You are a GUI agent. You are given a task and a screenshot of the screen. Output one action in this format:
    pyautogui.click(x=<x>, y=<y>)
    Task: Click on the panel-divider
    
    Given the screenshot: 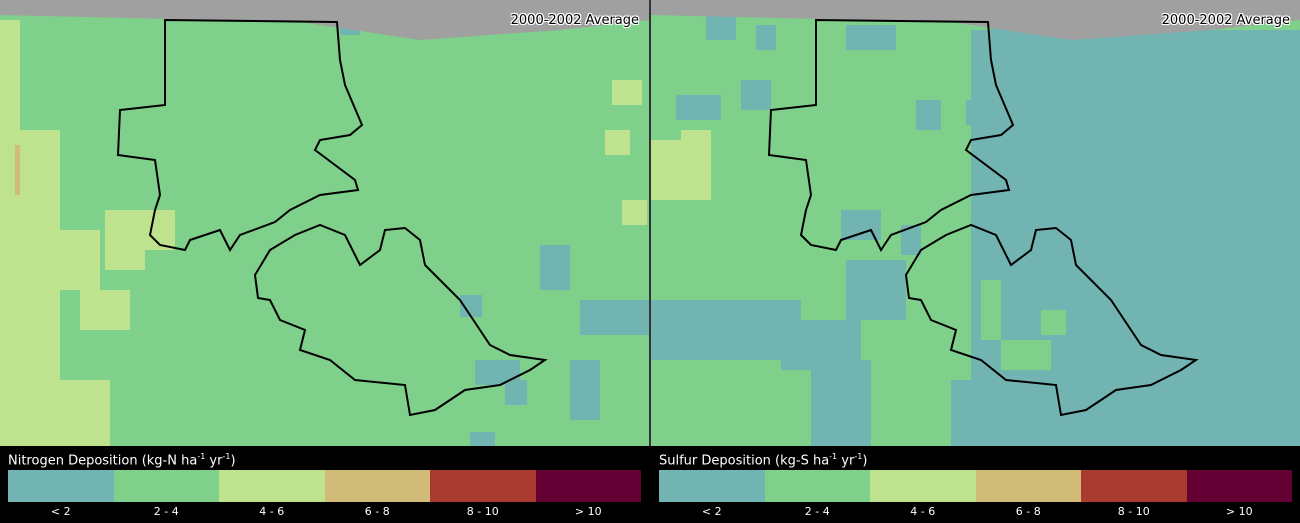 What is the action you would take?
    pyautogui.click(x=650, y=223)
    